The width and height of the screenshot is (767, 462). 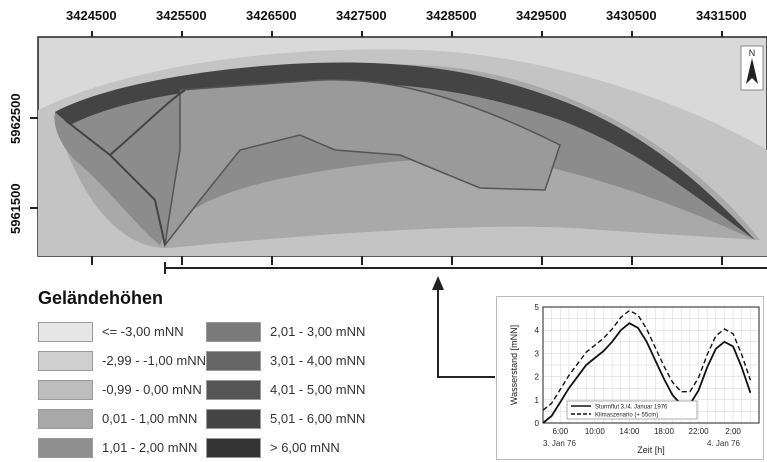 What do you see at coordinates (537, 377) in the screenshot?
I see `y-tick-label: 2` at bounding box center [537, 377].